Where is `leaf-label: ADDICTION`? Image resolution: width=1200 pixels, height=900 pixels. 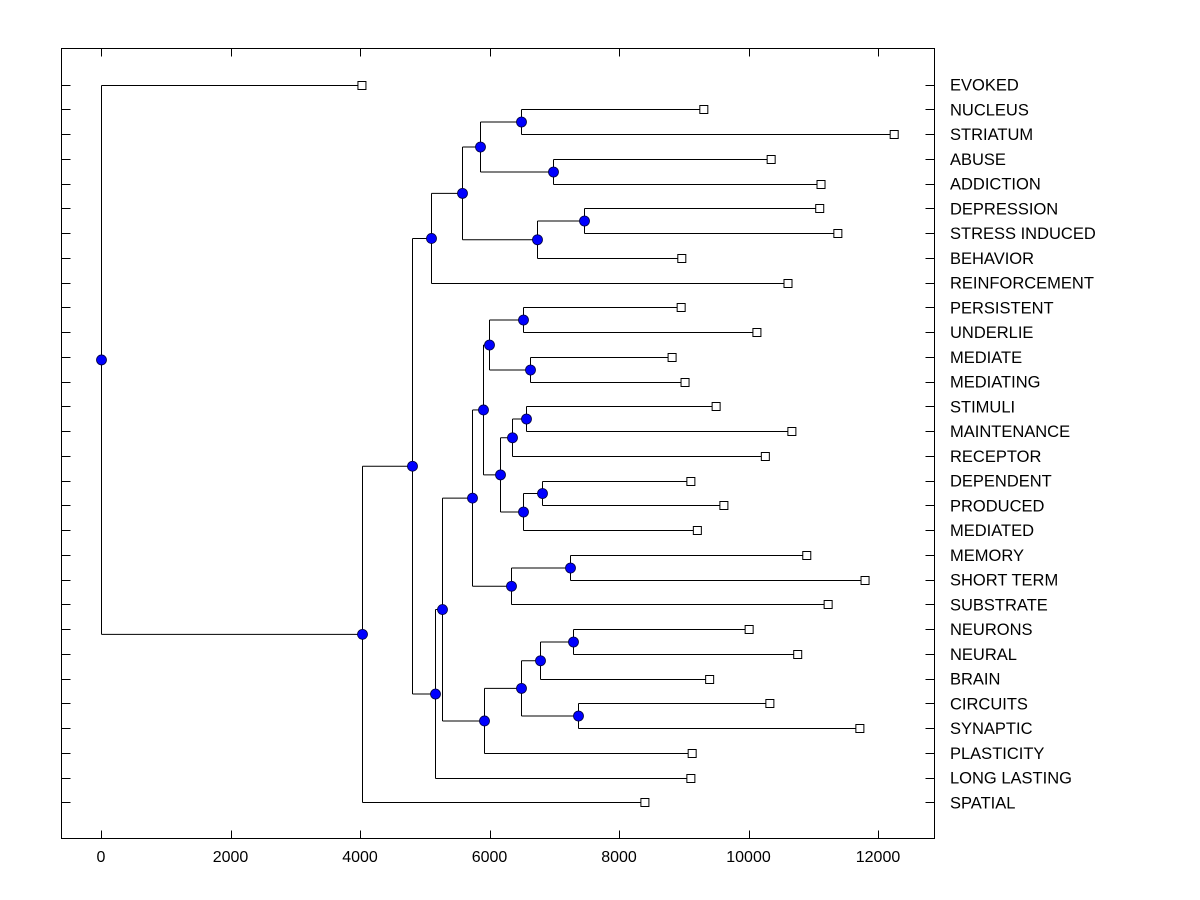
leaf-label: ADDICTION is located at coordinates (995, 185).